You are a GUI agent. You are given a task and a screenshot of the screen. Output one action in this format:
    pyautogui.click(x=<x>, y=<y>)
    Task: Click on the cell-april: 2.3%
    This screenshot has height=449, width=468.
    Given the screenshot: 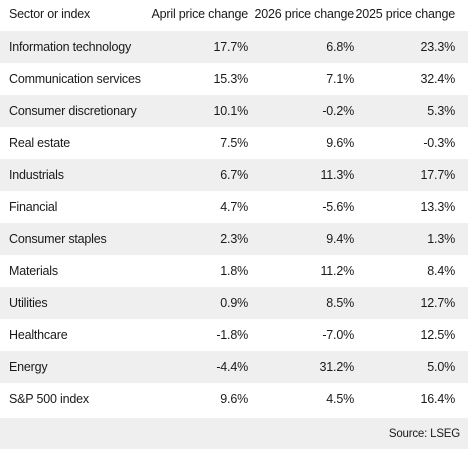 What is the action you would take?
    pyautogui.click(x=234, y=239)
    